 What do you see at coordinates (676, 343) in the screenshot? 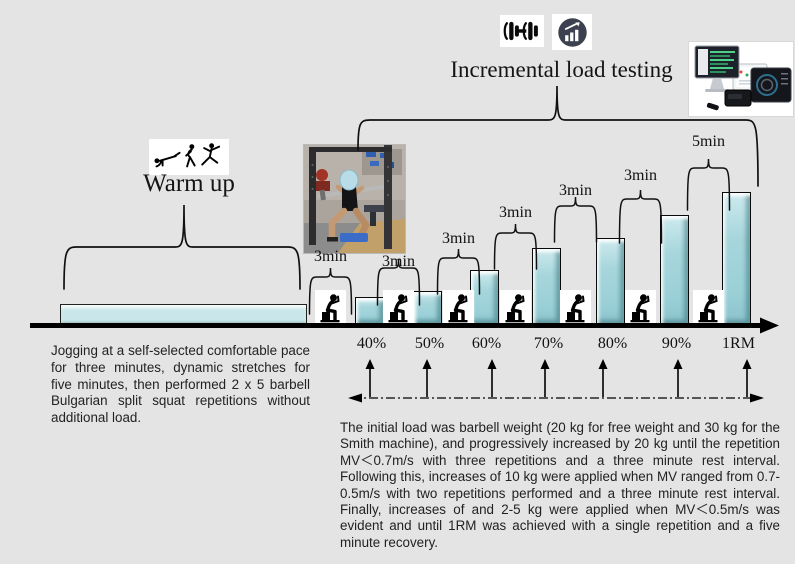
I see `load-label: 90%` at bounding box center [676, 343].